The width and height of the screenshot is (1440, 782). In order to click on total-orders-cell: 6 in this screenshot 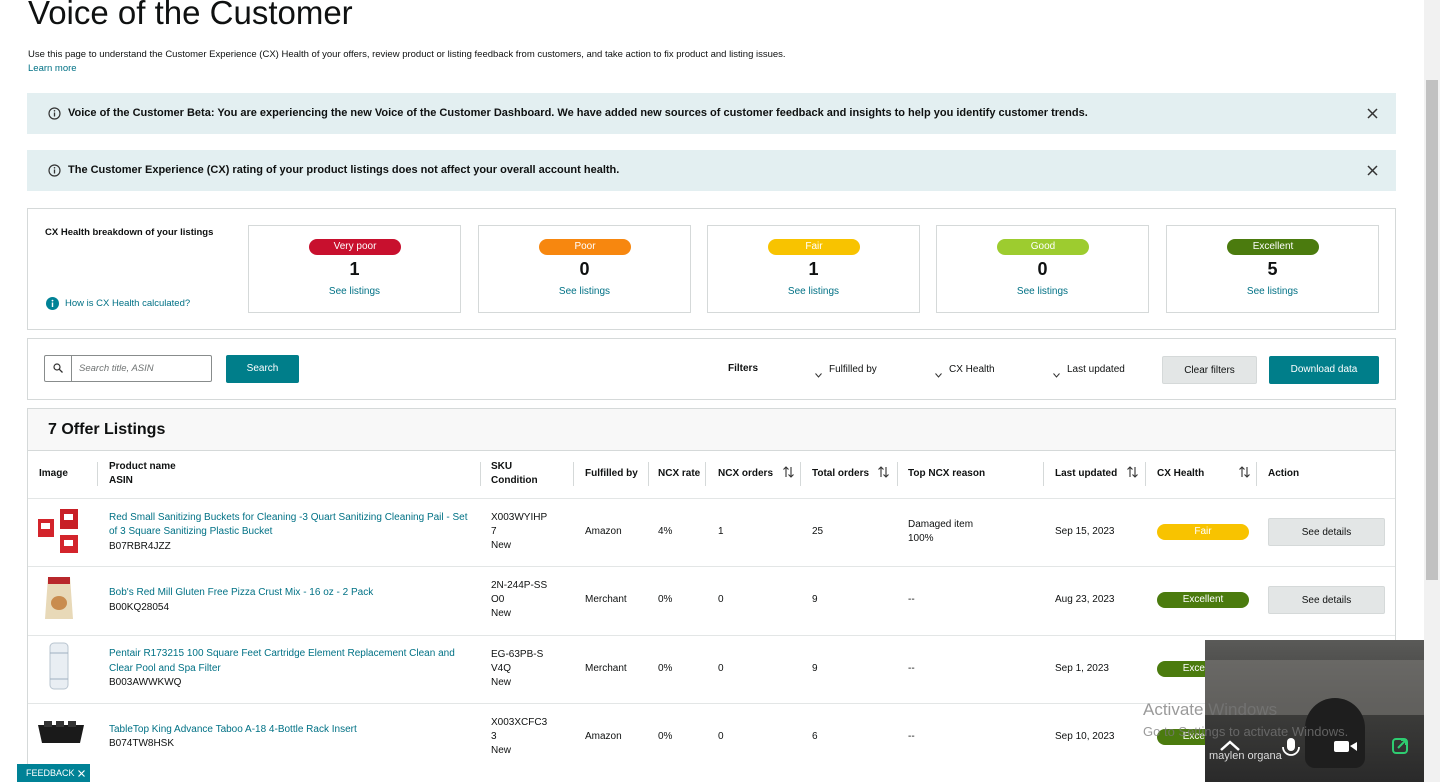, I will do `click(842, 737)`.